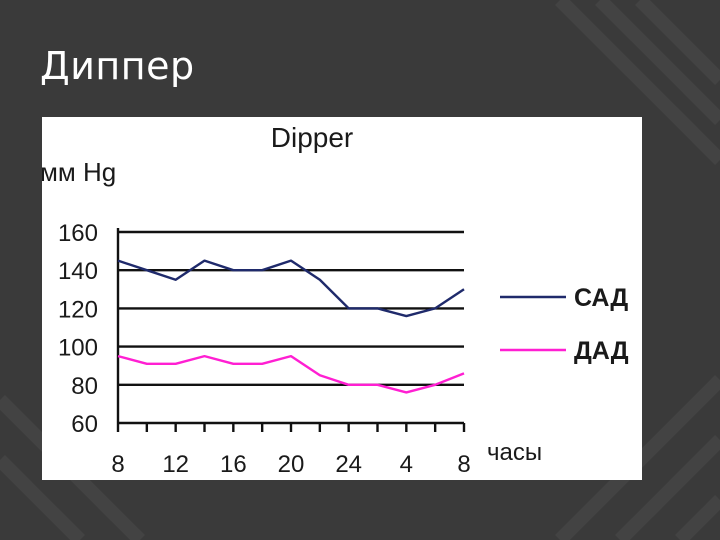  Describe the element at coordinates (601, 298) in the screenshot. I see `legend-label: САД` at that location.